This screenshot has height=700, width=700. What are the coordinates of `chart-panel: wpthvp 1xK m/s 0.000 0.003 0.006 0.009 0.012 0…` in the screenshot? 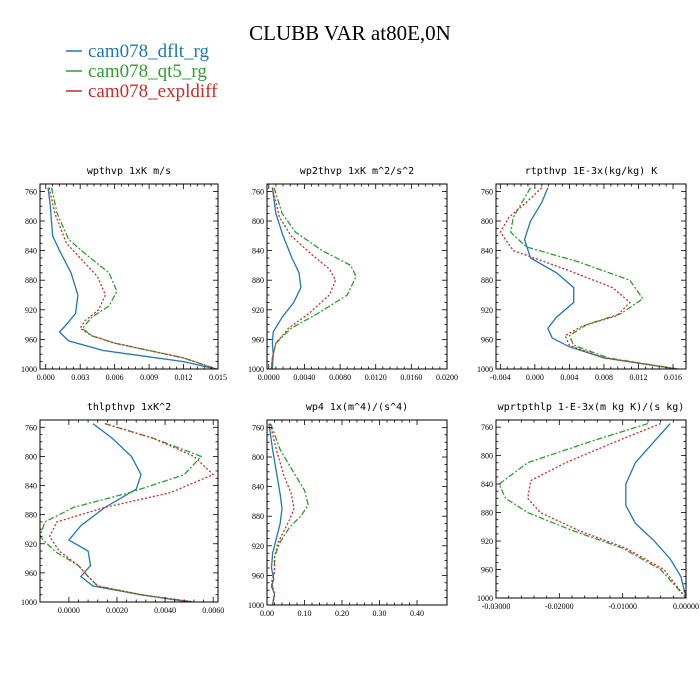 It's located at (124, 274).